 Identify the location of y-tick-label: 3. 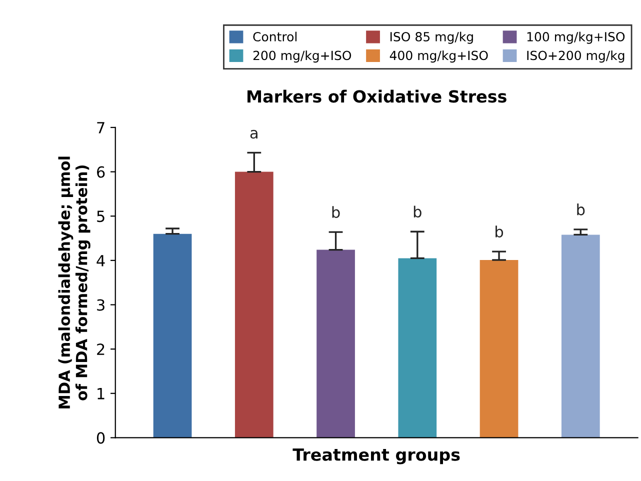
(100, 305).